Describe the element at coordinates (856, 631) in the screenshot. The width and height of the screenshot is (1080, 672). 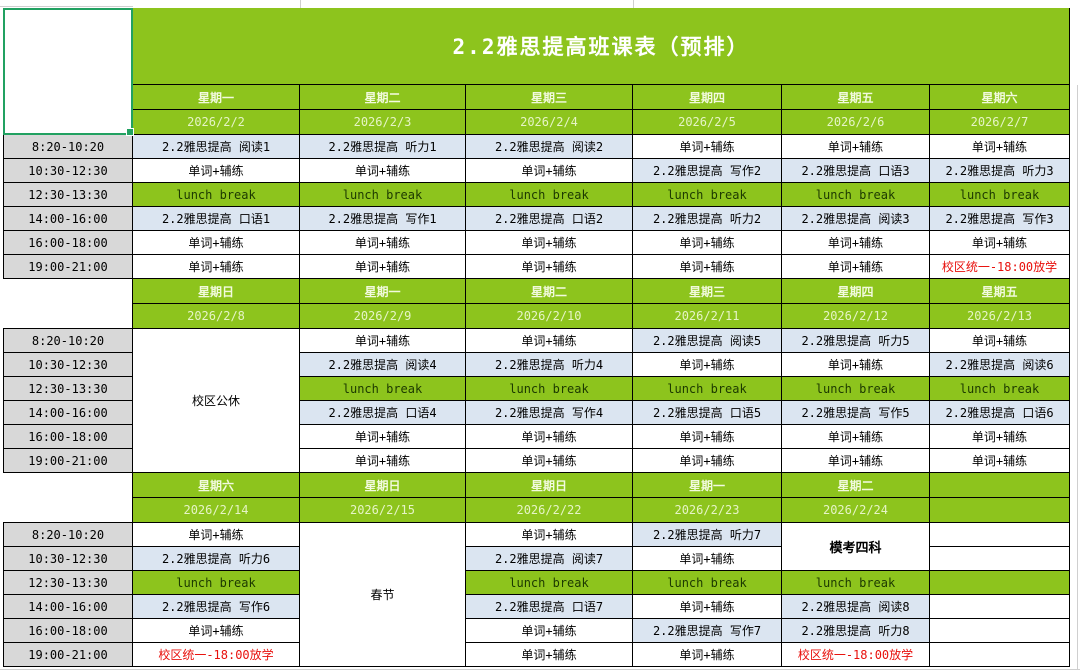
I see `class-cell: 2.2雅思提高 听力8` at that location.